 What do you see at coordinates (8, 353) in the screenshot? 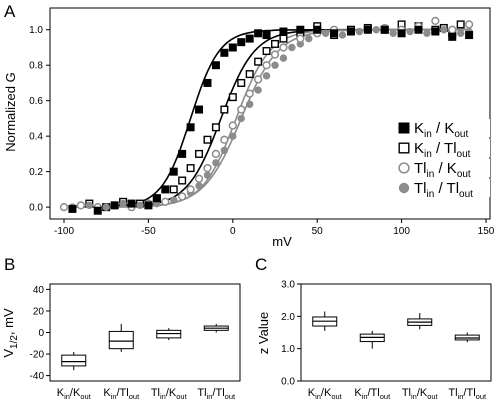
I see `y-label-part: V` at bounding box center [8, 353].